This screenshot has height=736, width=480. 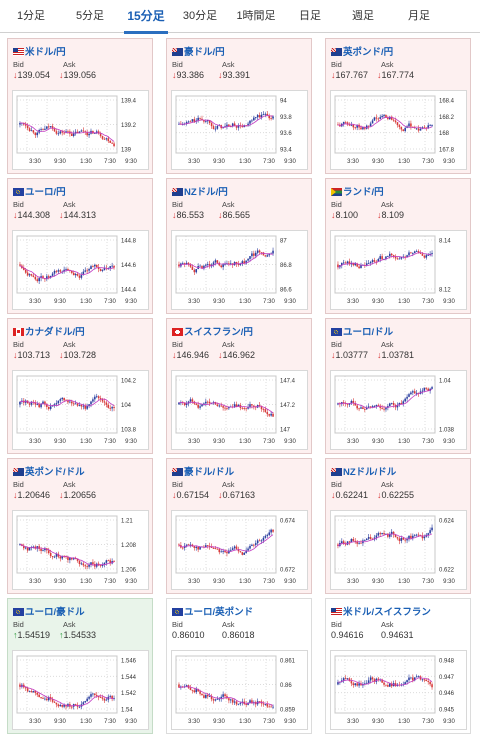 What do you see at coordinates (239, 690) in the screenshot?
I see `candlestick-chart: 0.861 0.86 0.859 3:30 9:30 1:30 7:30 9:30` at bounding box center [239, 690].